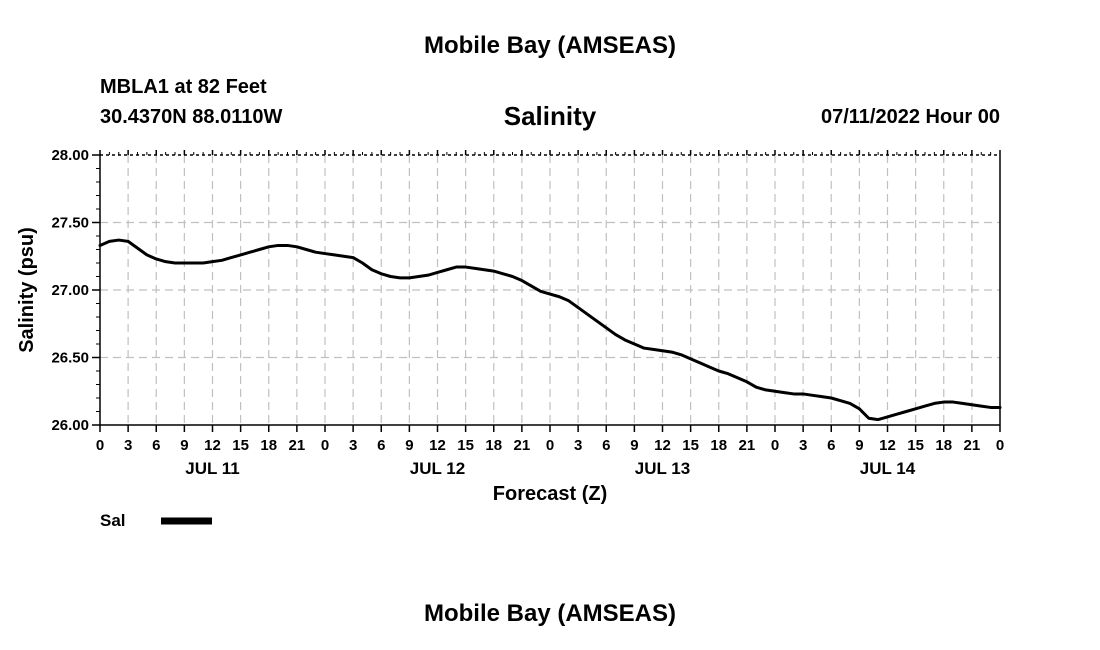  I want to click on chart-footer-title: Mobile Bay (AMSEAS), so click(550, 613).